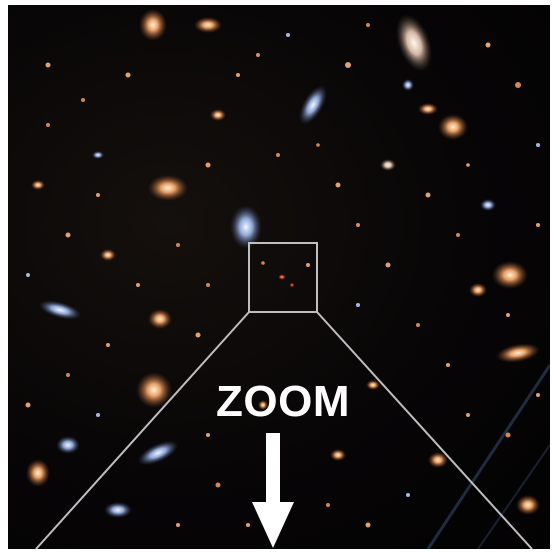 The width and height of the screenshot is (552, 553). I want to click on light-streaks, so click(488, 456).